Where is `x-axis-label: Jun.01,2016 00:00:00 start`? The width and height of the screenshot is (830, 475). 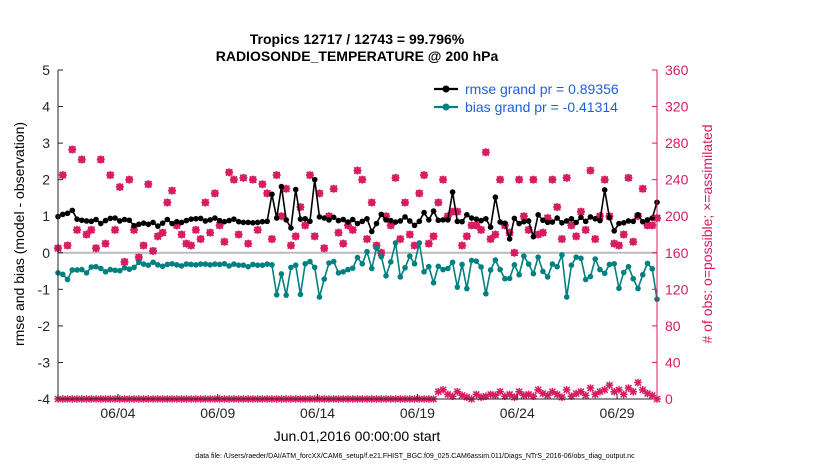 x-axis-label: Jun.01,2016 00:00:00 start is located at coordinates (357, 436).